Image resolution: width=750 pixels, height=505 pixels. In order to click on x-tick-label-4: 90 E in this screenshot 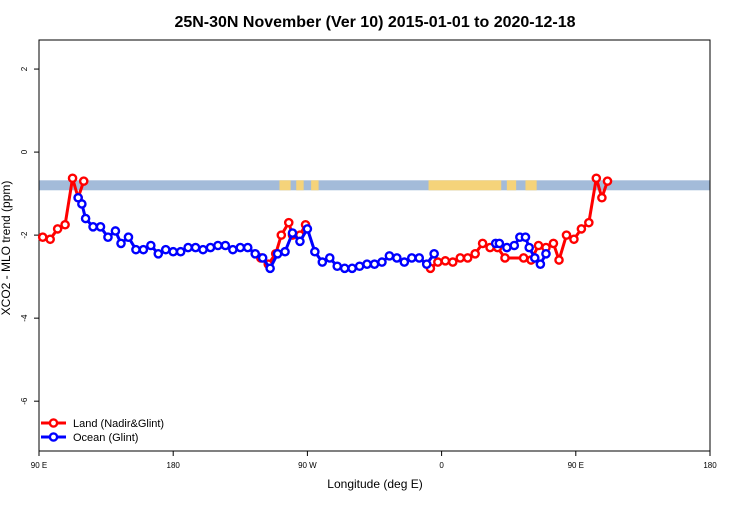, I will do `click(576, 465)`.